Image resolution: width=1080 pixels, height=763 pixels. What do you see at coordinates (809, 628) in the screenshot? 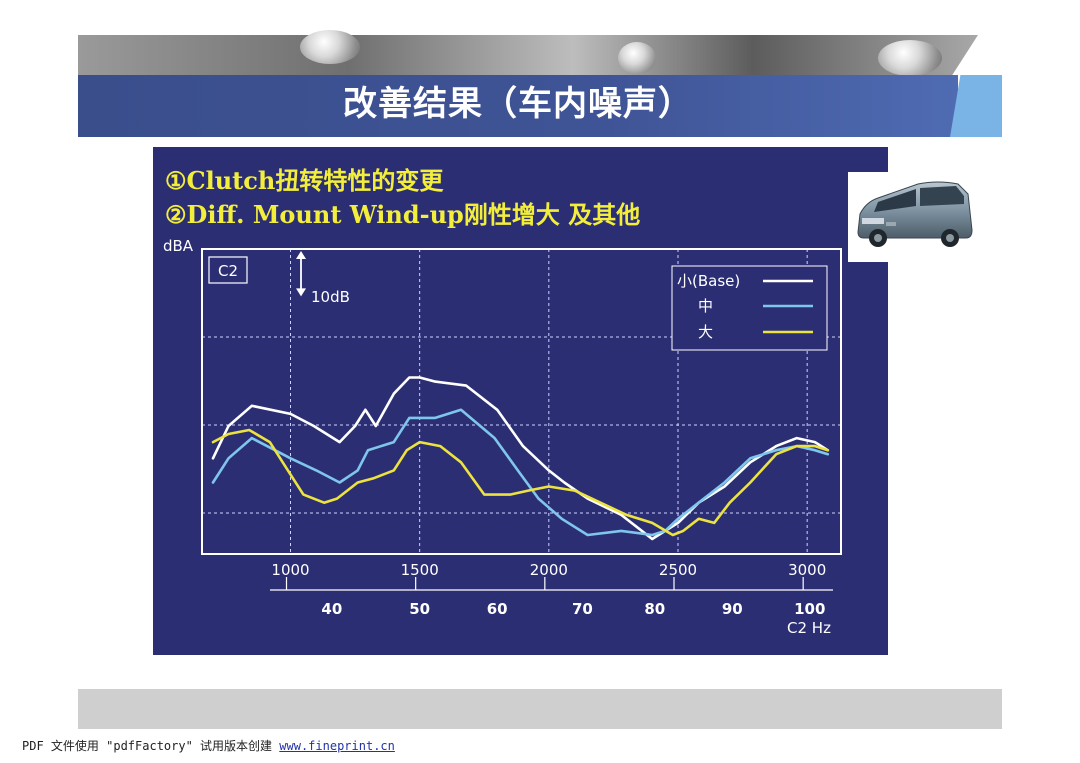
I see `x-axis-label: C2 Hz` at bounding box center [809, 628].